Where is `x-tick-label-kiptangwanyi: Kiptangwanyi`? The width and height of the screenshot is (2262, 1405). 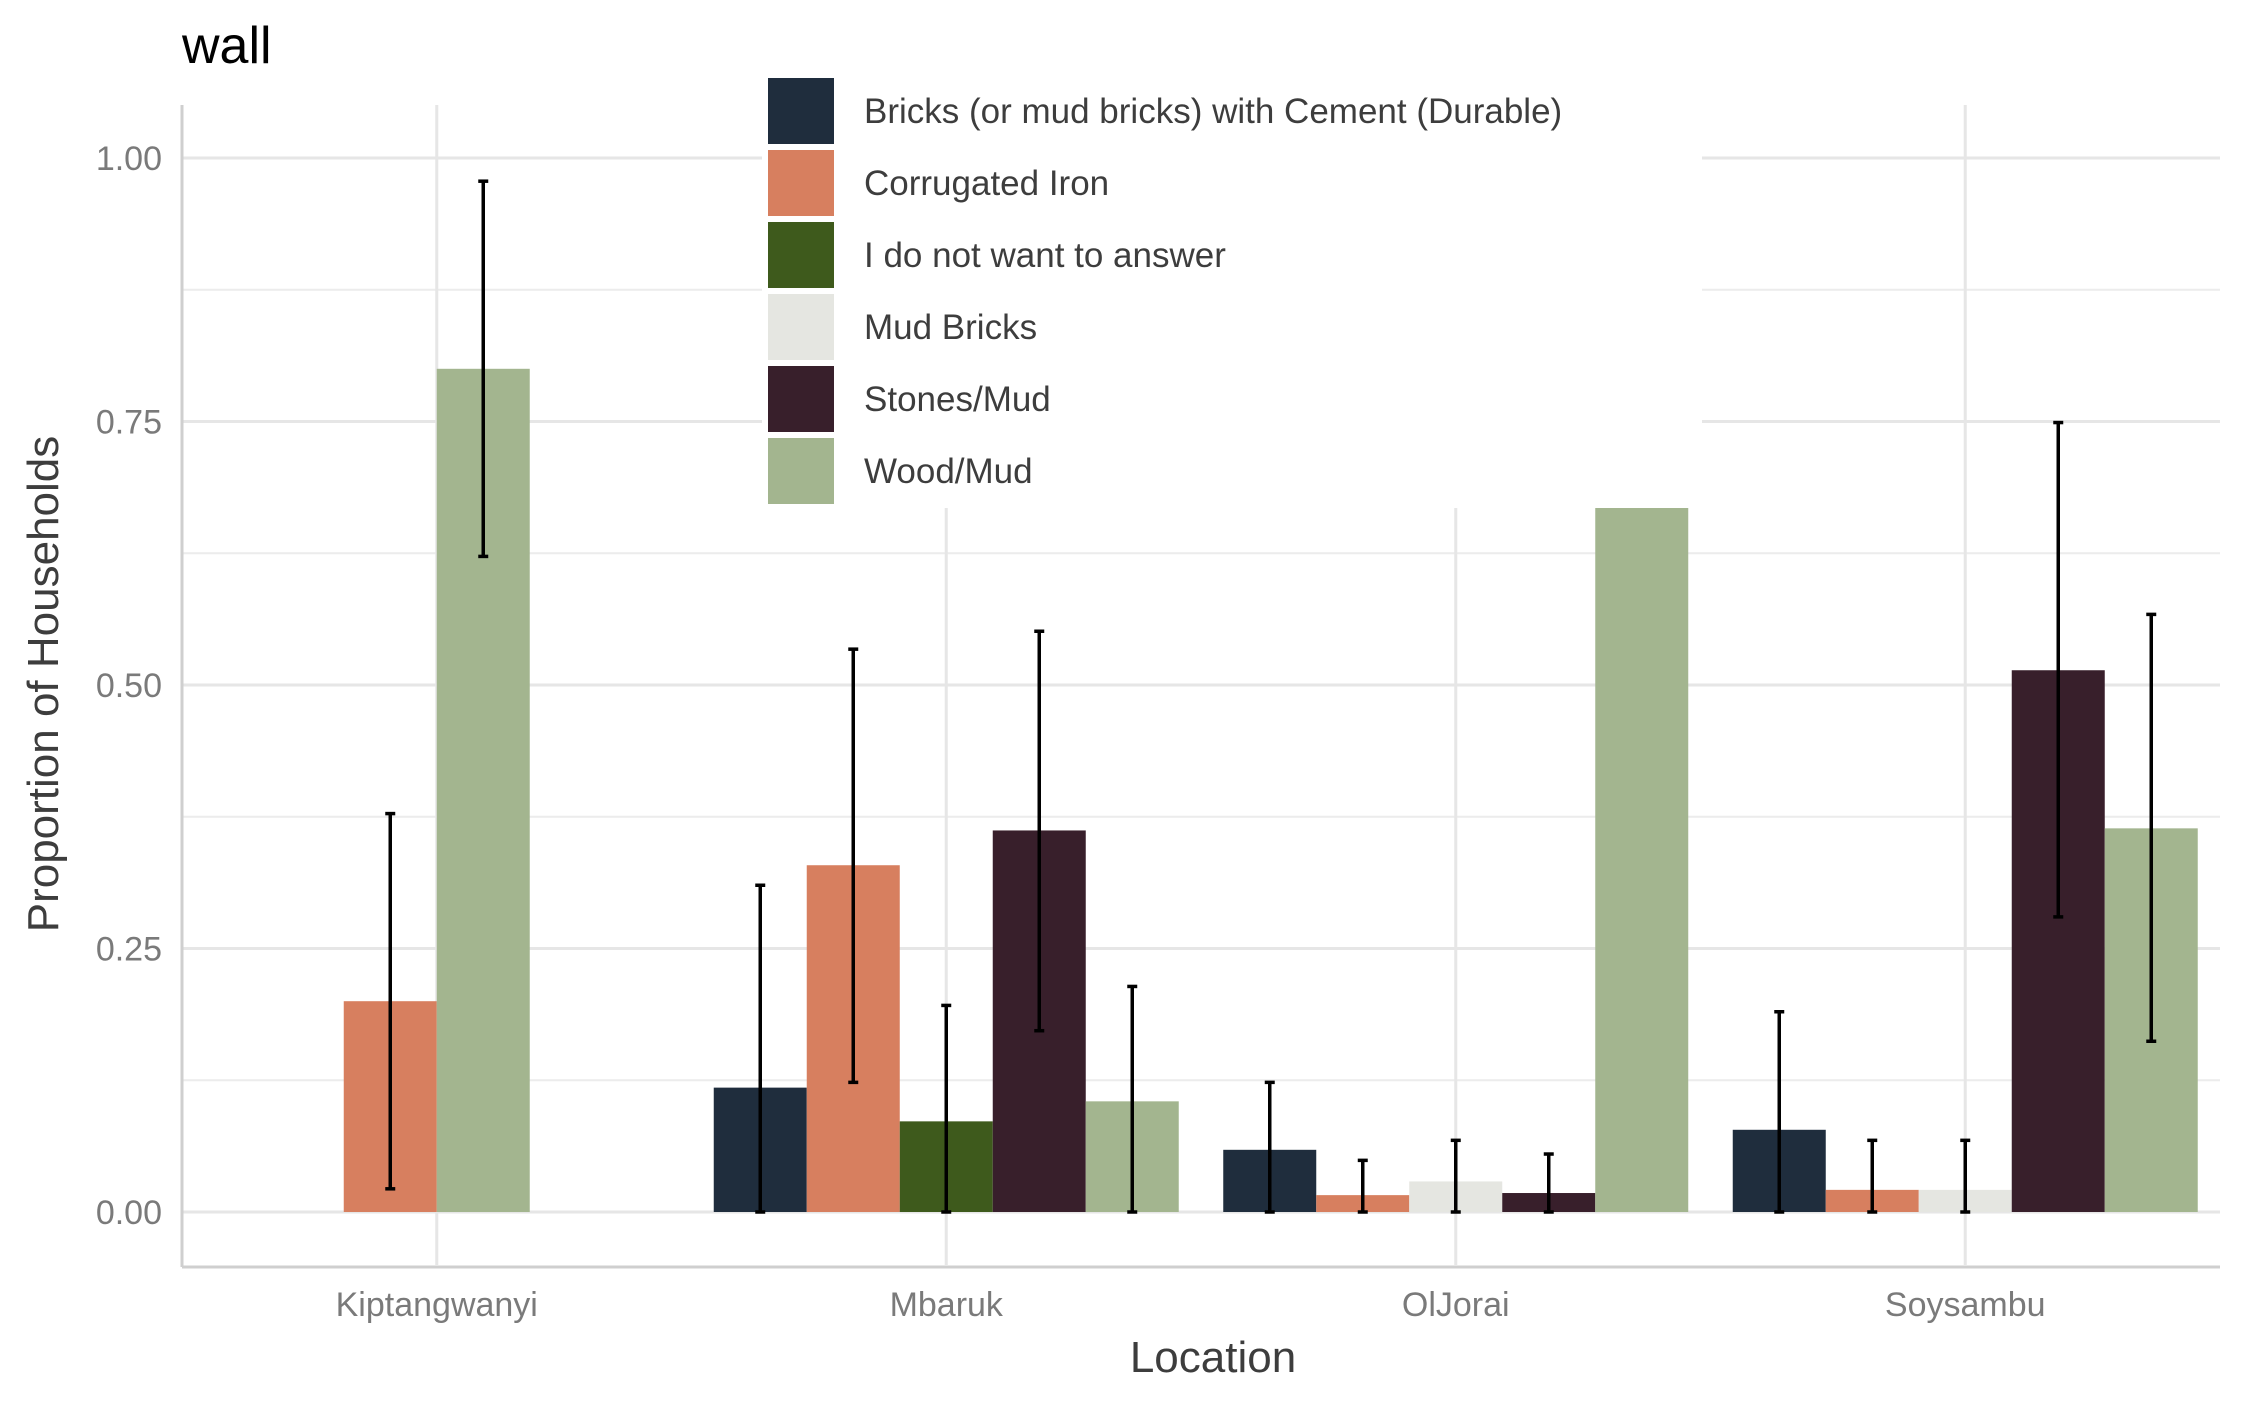 x-tick-label-kiptangwanyi: Kiptangwanyi is located at coordinates (437, 1305).